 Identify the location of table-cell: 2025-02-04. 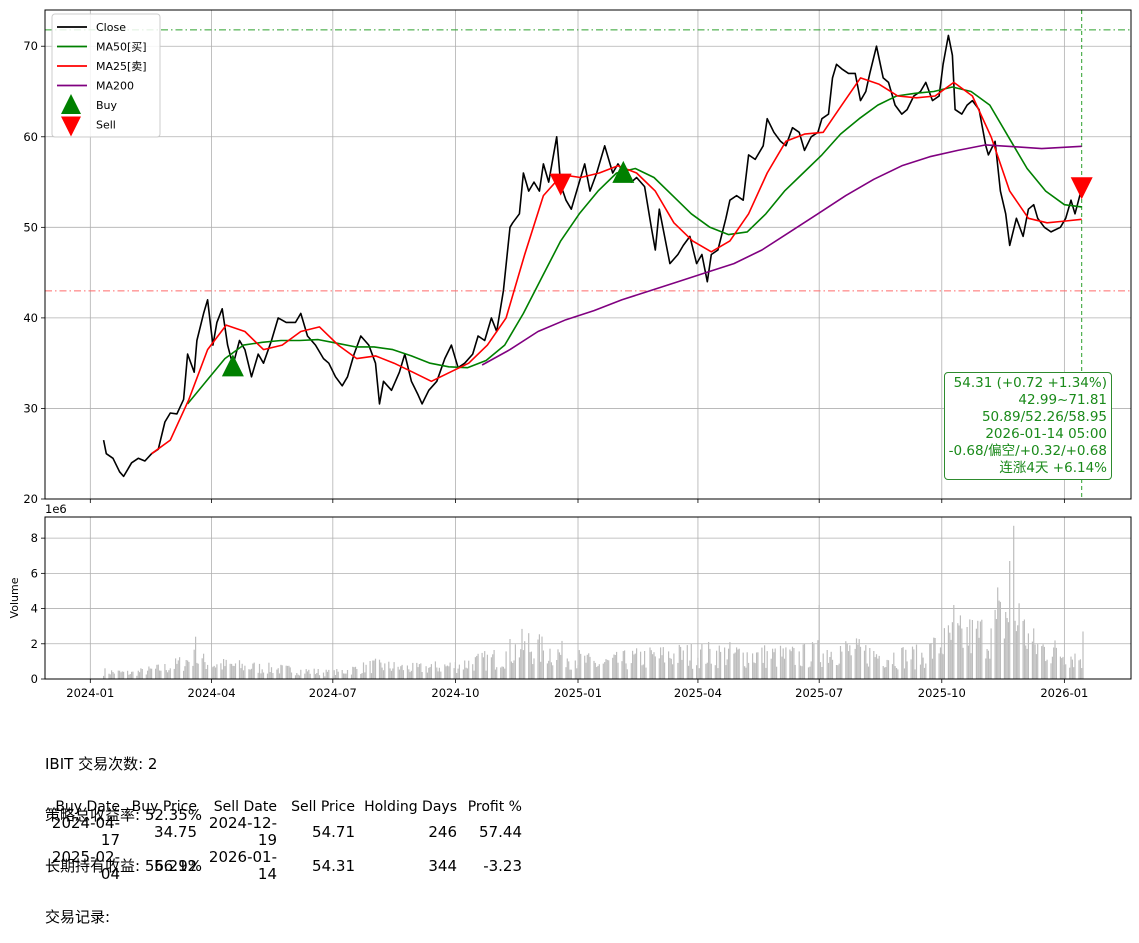
(85, 865).